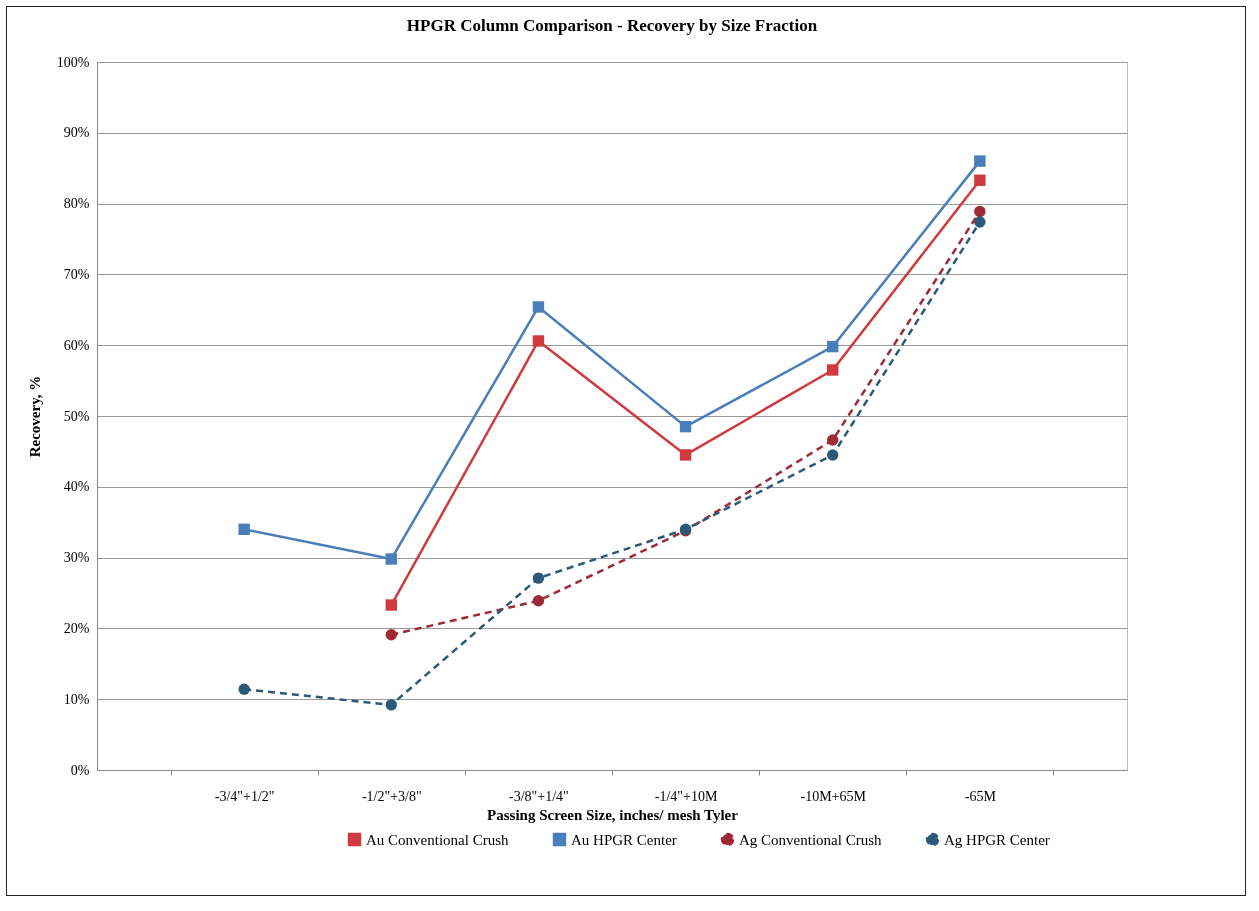  I want to click on x-tick-label: -3/4"+1/2", so click(244, 796).